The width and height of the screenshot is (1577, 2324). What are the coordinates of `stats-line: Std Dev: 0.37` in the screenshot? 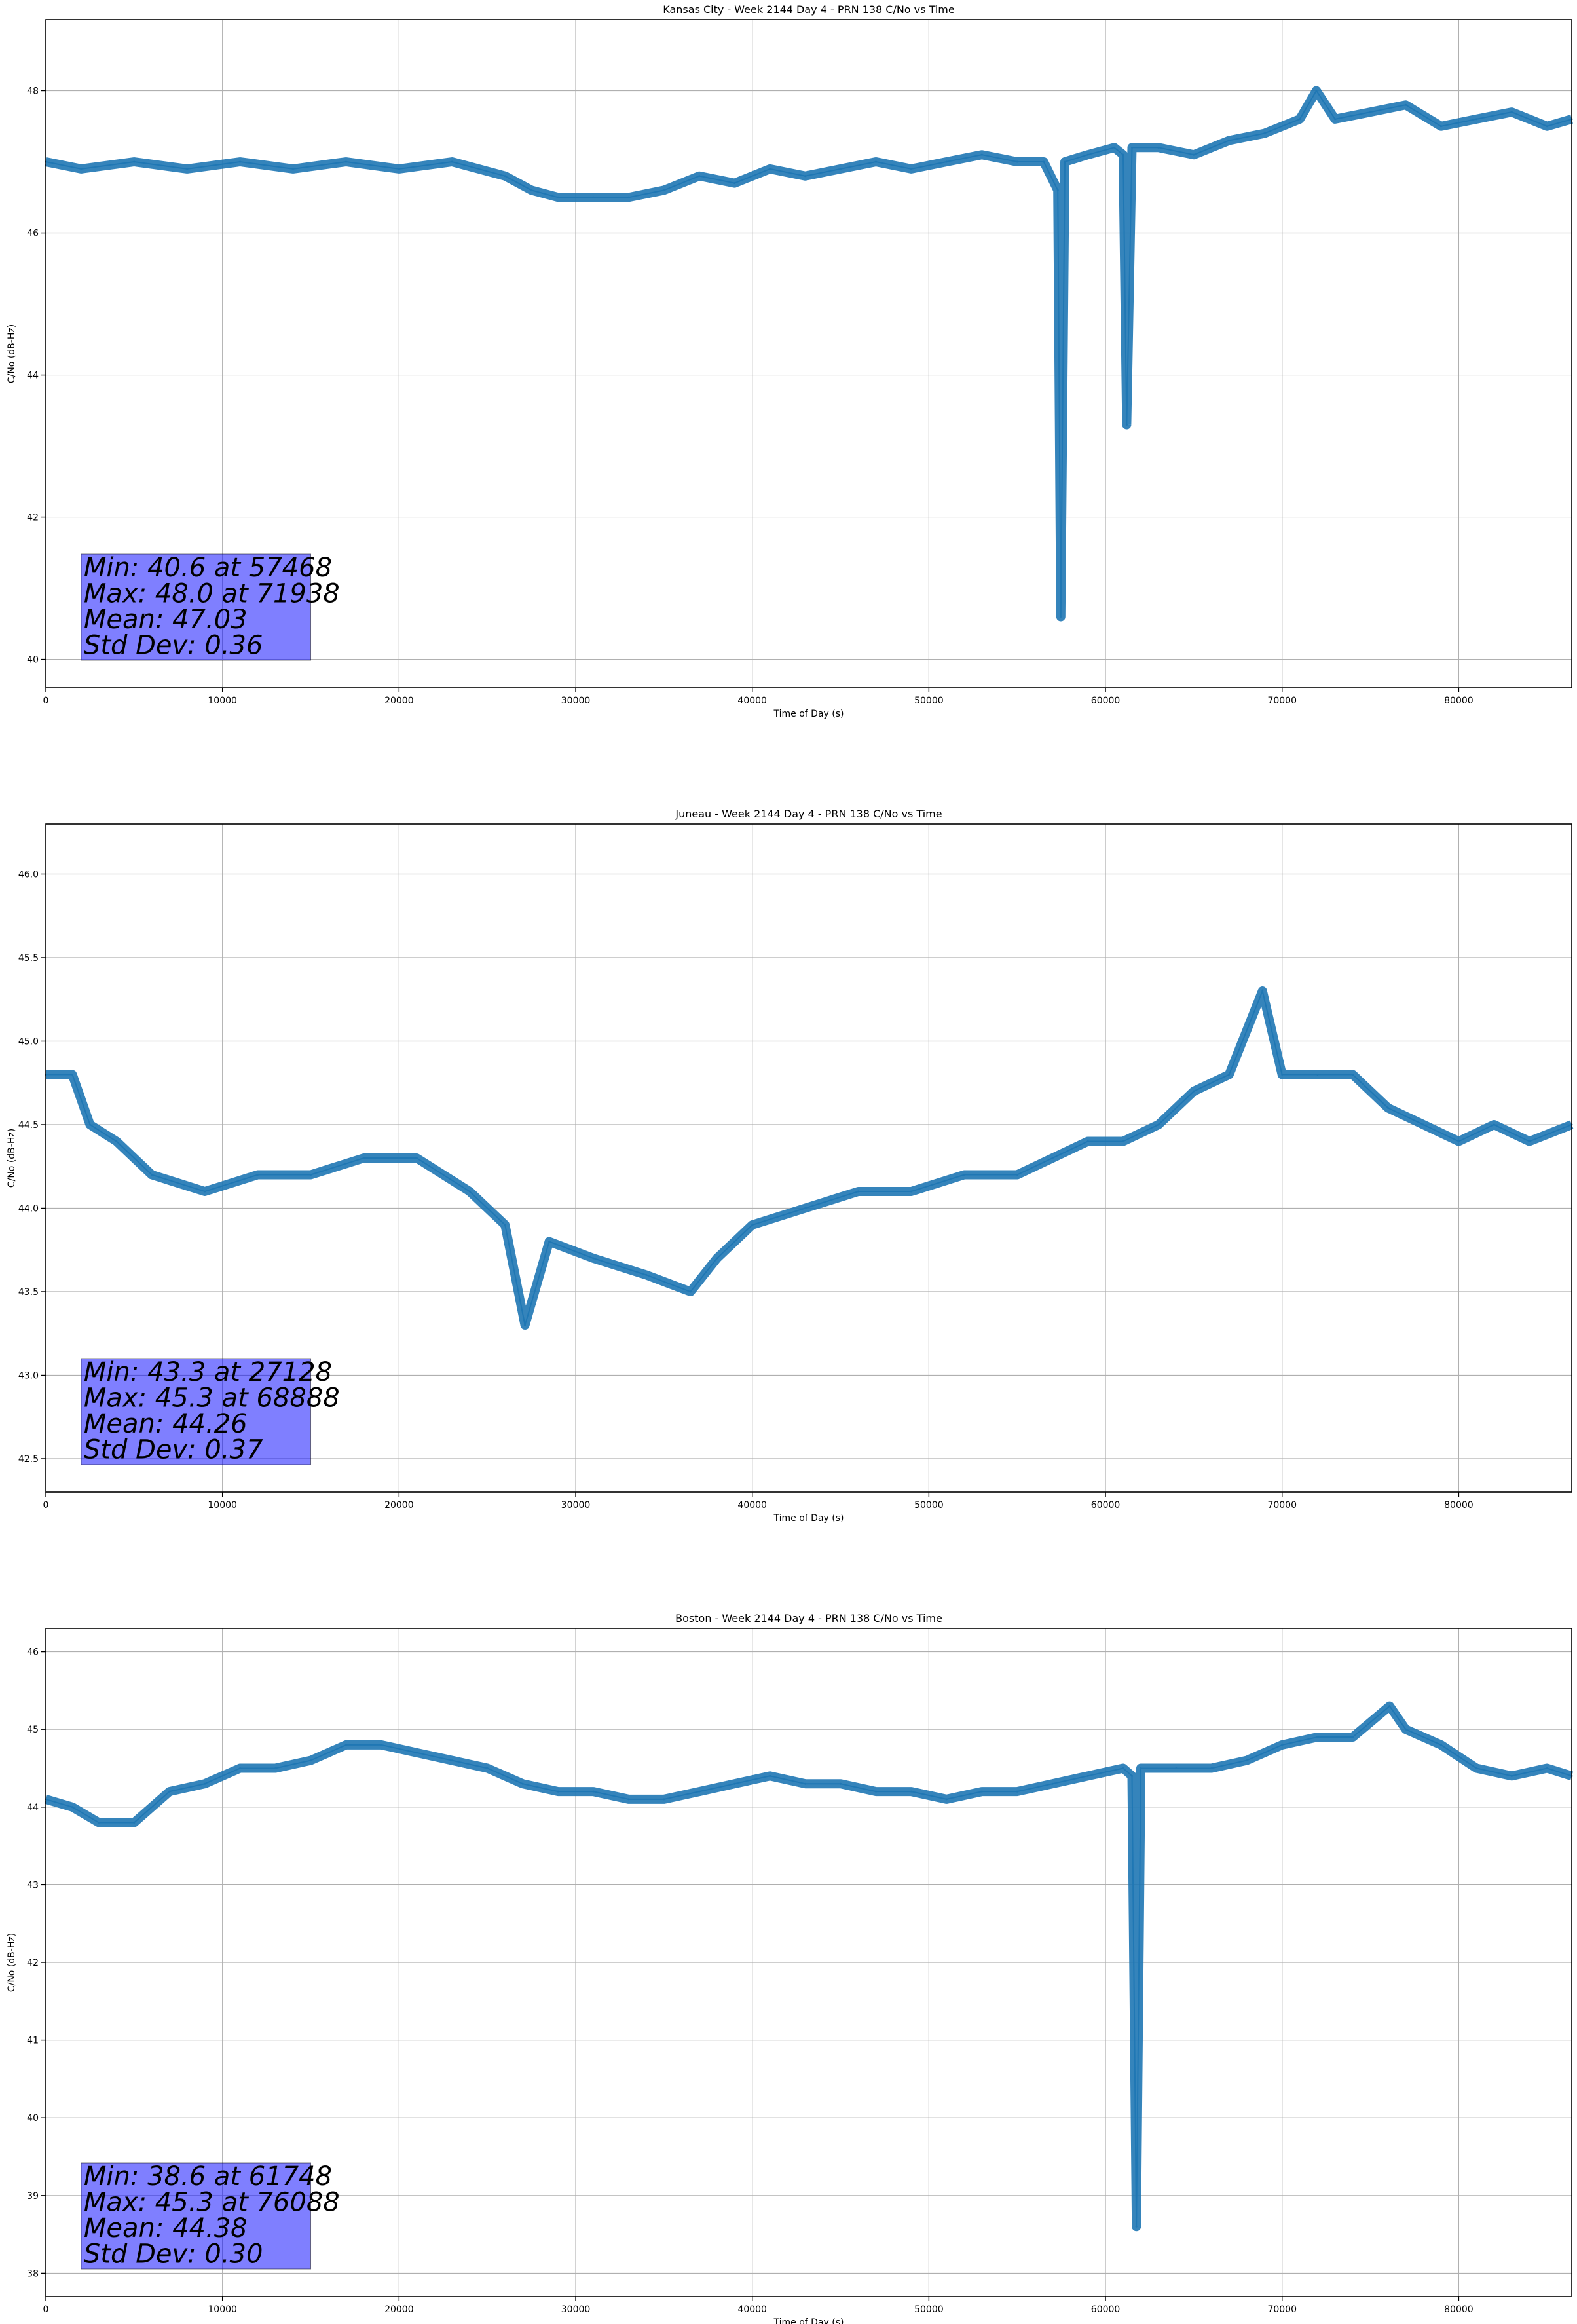 It's located at (173, 1450).